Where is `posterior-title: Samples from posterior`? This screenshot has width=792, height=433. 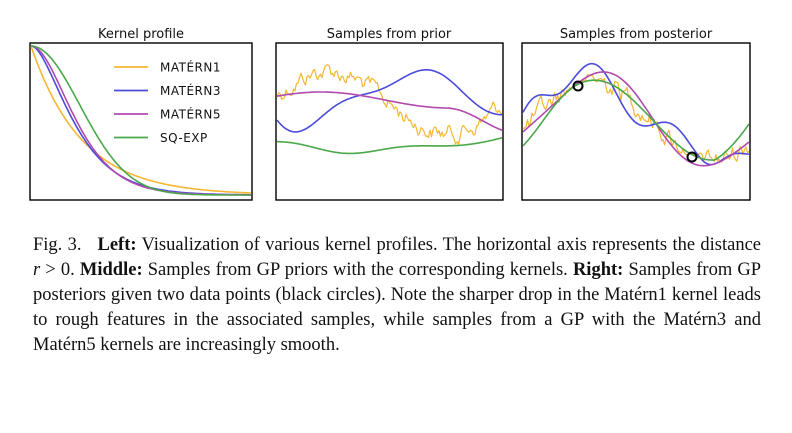
posterior-title: Samples from posterior is located at coordinates (636, 34).